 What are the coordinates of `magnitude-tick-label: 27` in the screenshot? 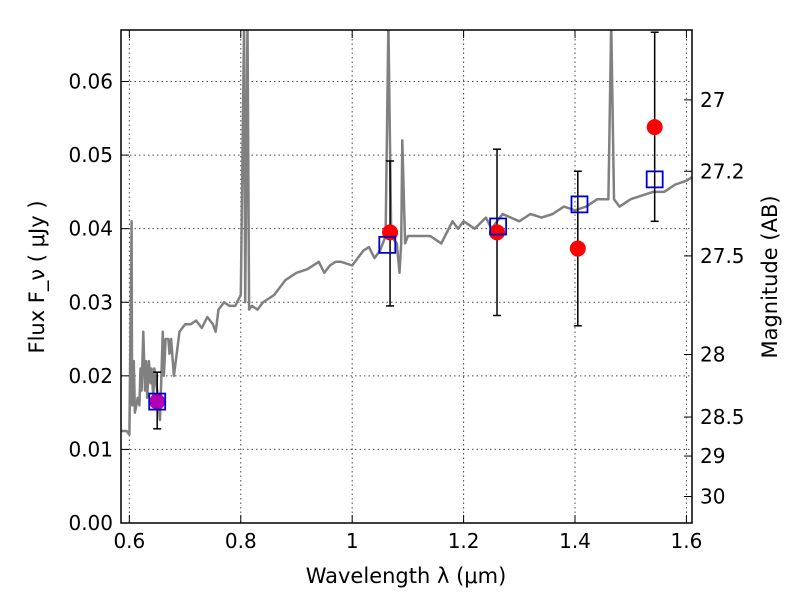 It's located at (712, 100).